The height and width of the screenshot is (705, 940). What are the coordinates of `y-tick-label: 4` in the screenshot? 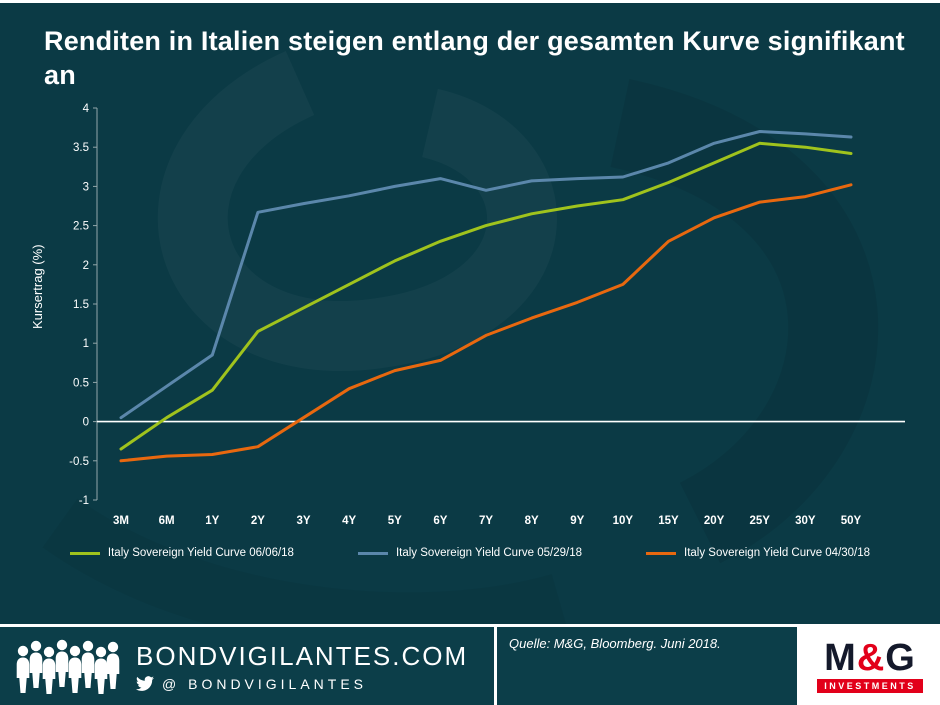 It's located at (86, 109).